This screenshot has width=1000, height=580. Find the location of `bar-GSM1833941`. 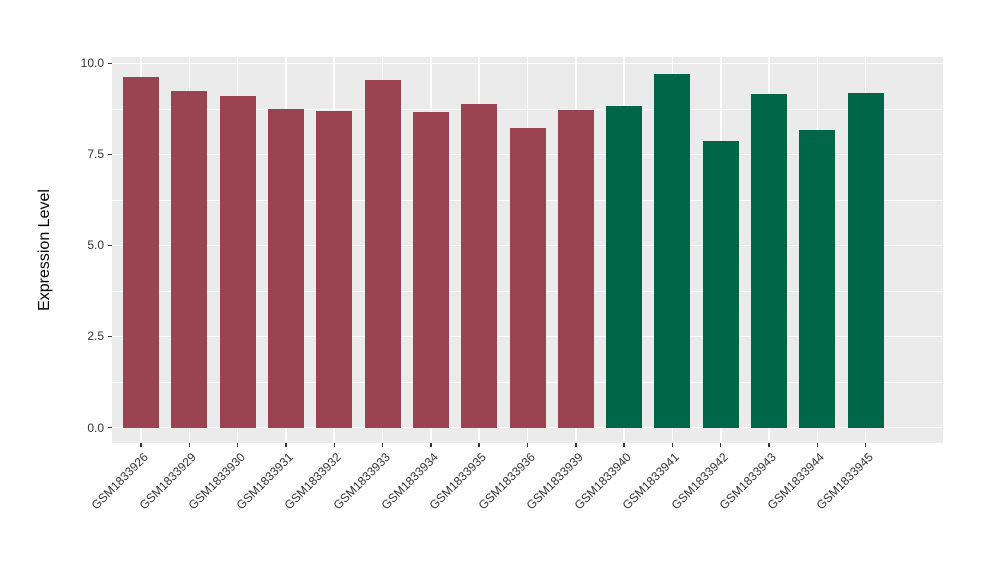

bar-GSM1833941 is located at coordinates (672, 251).